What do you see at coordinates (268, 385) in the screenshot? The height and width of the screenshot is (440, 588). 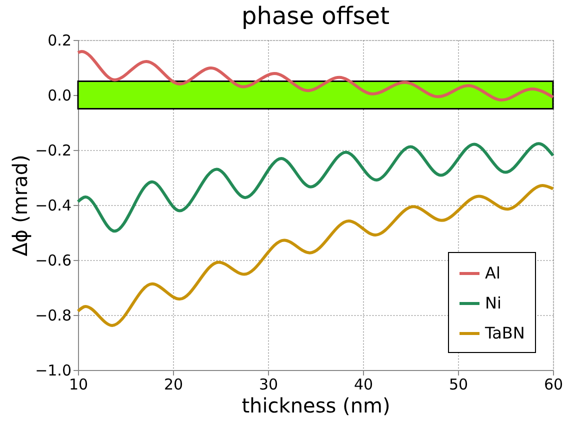 I see `x-tick-label: 30` at bounding box center [268, 385].